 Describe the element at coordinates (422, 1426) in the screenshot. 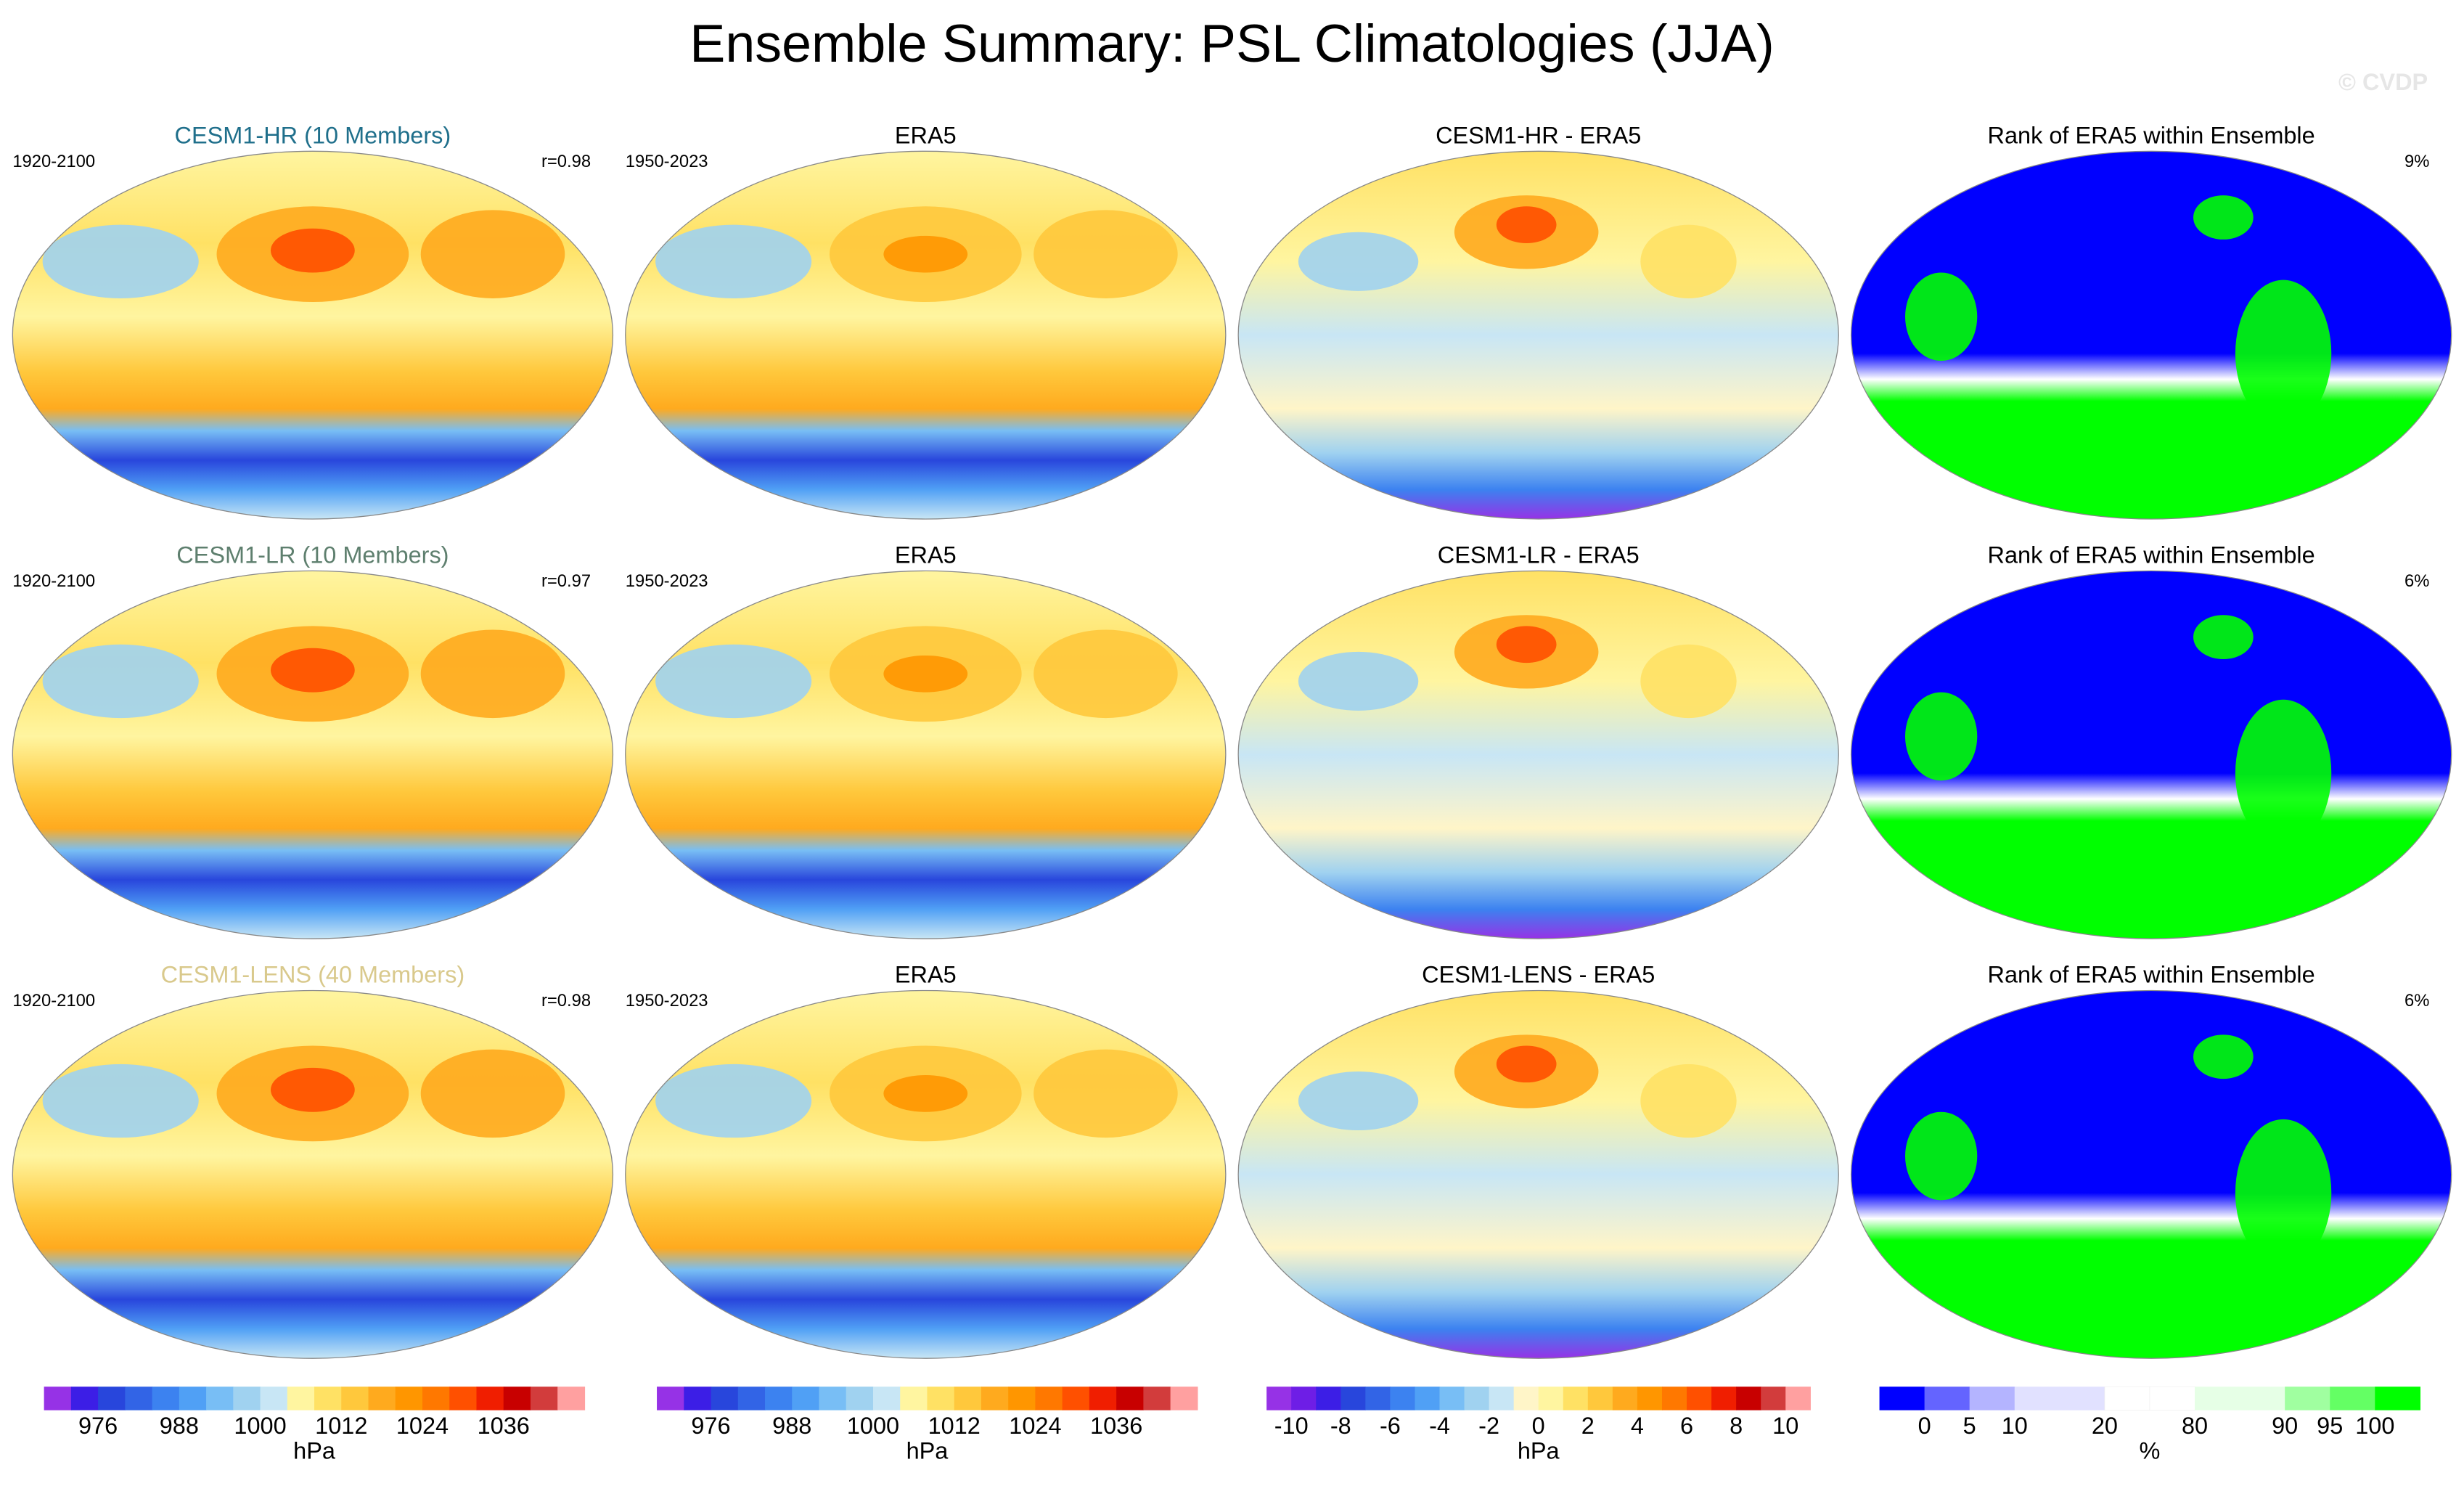

I see `colorbar-tick-label: 1024` at that location.